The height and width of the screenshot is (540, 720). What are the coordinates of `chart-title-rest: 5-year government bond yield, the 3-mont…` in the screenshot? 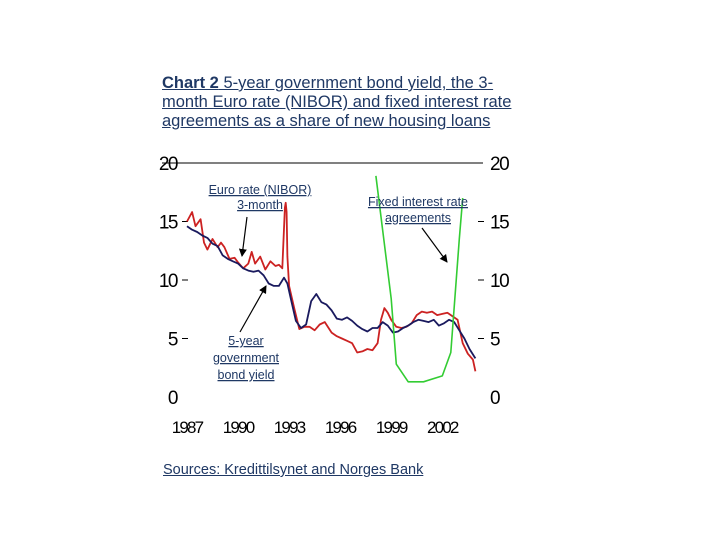 It's located at (337, 102).